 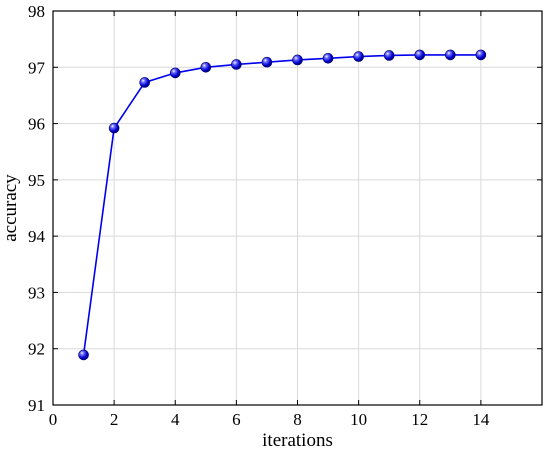 What do you see at coordinates (53, 419) in the screenshot?
I see `x-tick-label: 0` at bounding box center [53, 419].